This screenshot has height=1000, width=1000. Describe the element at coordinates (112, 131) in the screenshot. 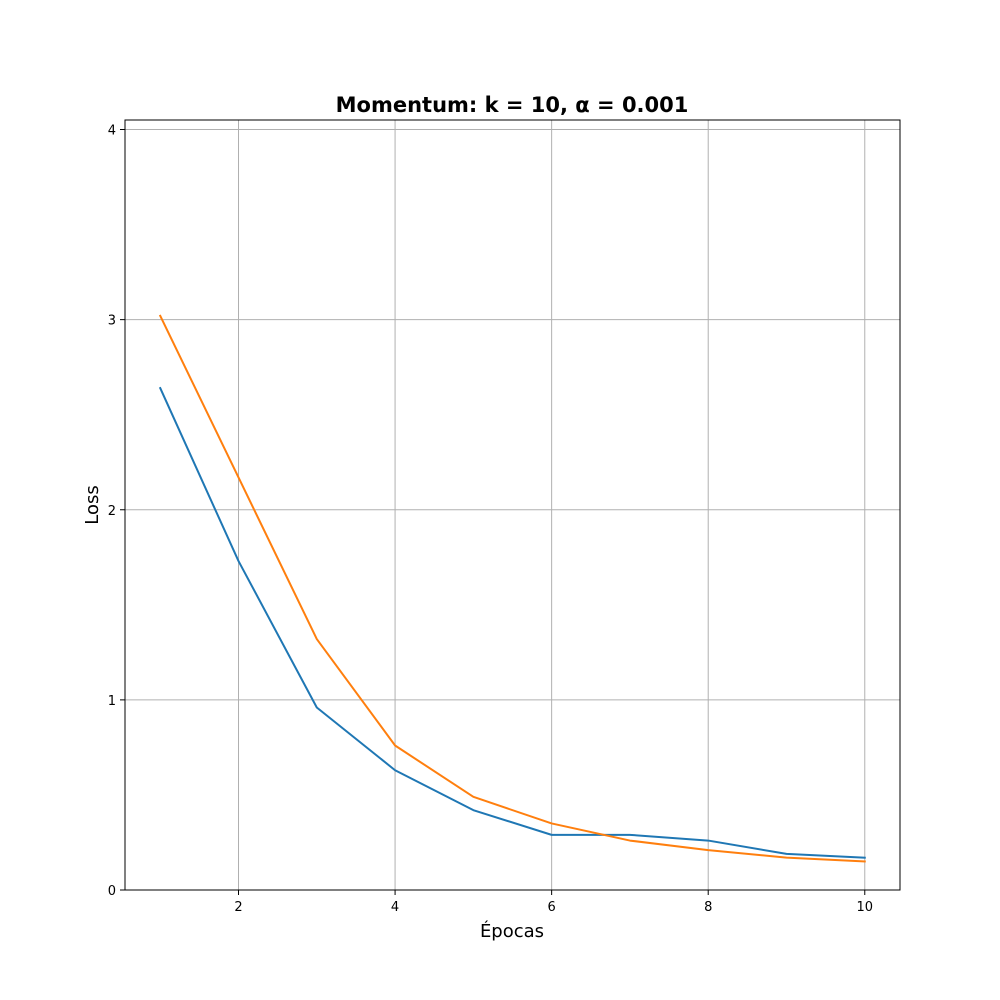

I see `y-tick-label: 4` at that location.